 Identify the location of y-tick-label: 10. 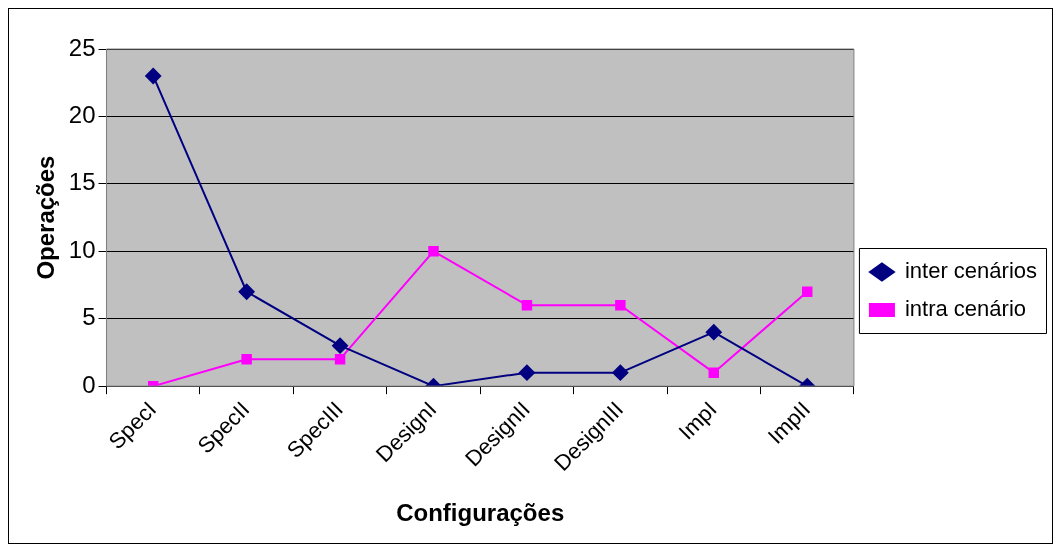
(82, 249).